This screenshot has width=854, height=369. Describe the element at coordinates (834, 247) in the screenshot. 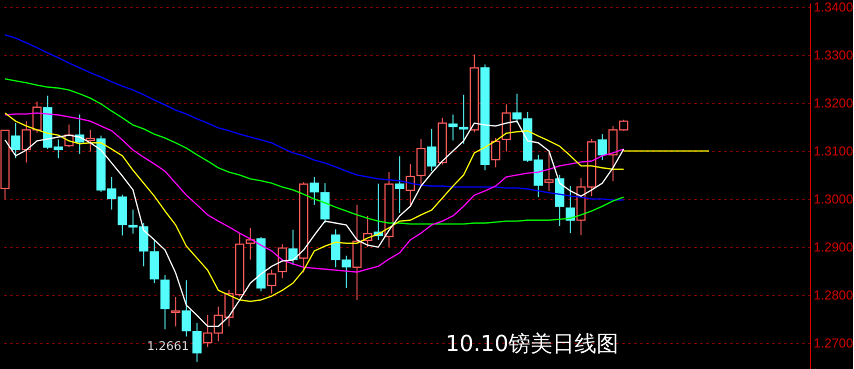

I see `y-tick-label: 1.2900` at that location.